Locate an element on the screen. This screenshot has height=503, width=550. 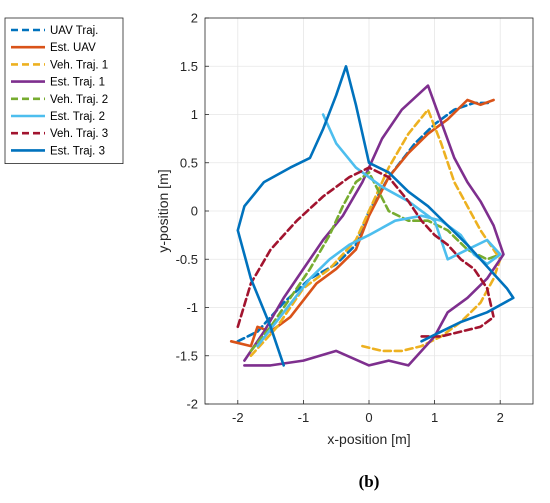
figure-caption: (b) is located at coordinates (369, 481).